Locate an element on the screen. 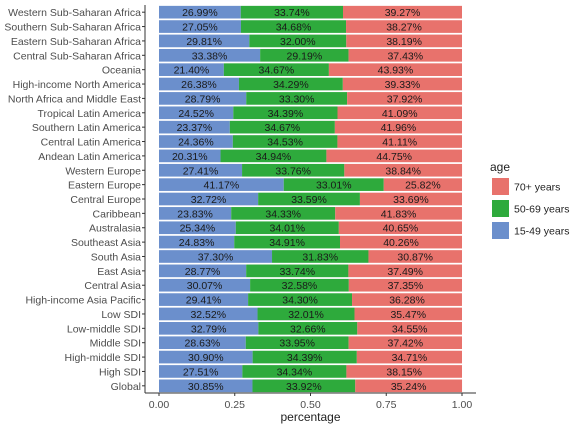 The width and height of the screenshot is (582, 435). bar-label-70-years-andean-latin-america: 44.75% is located at coordinates (394, 157).